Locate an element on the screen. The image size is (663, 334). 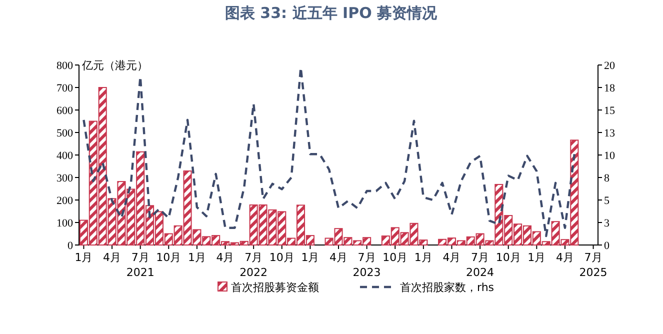
y-tick-label: 300 is located at coordinates (65, 178).